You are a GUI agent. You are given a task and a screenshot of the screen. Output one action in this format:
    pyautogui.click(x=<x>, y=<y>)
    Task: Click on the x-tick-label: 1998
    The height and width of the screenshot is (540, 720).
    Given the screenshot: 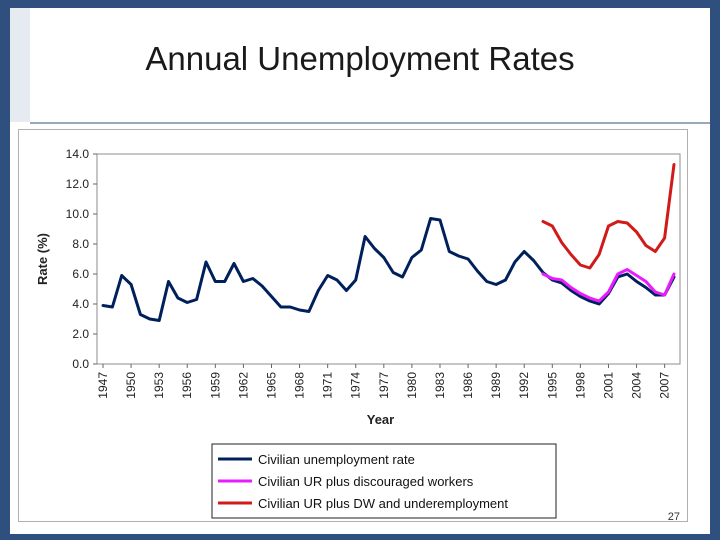 What is the action you would take?
    pyautogui.click(x=580, y=385)
    